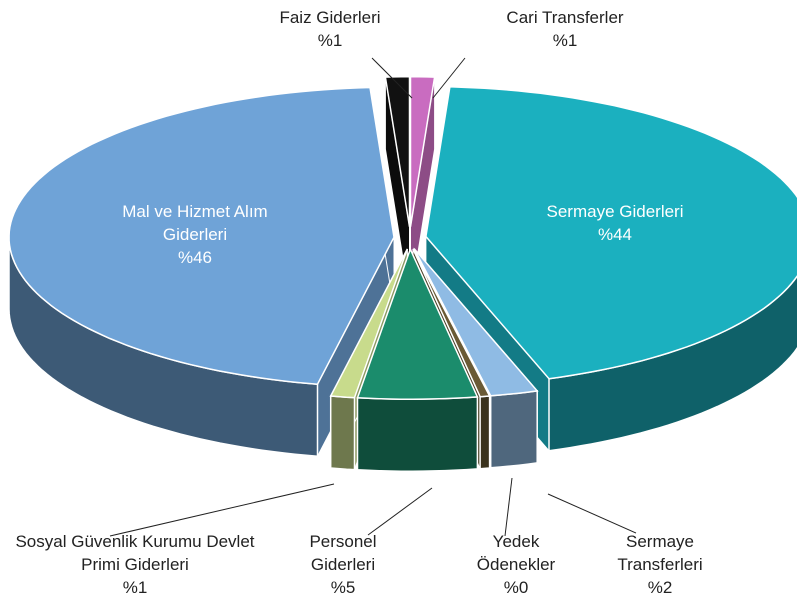 Image resolution: width=797 pixels, height=605 pixels. Describe the element at coordinates (615, 223) in the screenshot. I see `slice-label: Sermaye Giderleri %44` at that location.